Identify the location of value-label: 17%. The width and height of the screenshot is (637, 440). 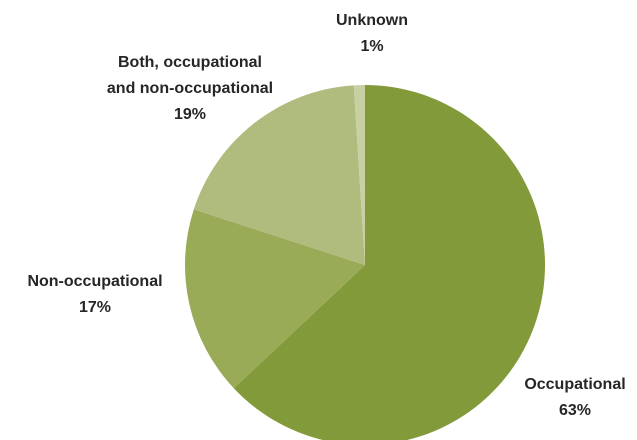
(95, 307).